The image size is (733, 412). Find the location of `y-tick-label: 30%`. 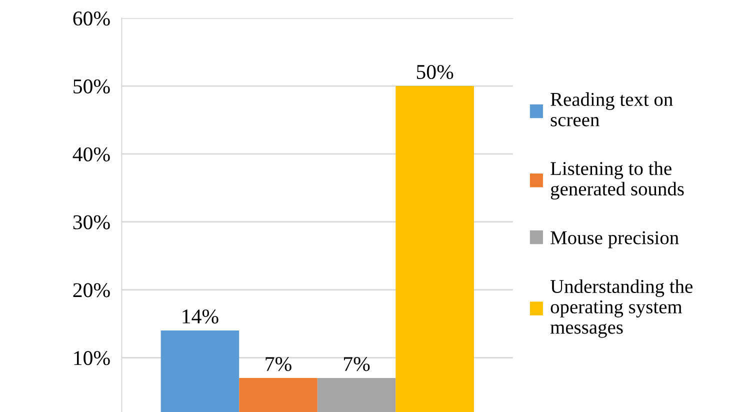

y-tick-label: 30% is located at coordinates (91, 222).